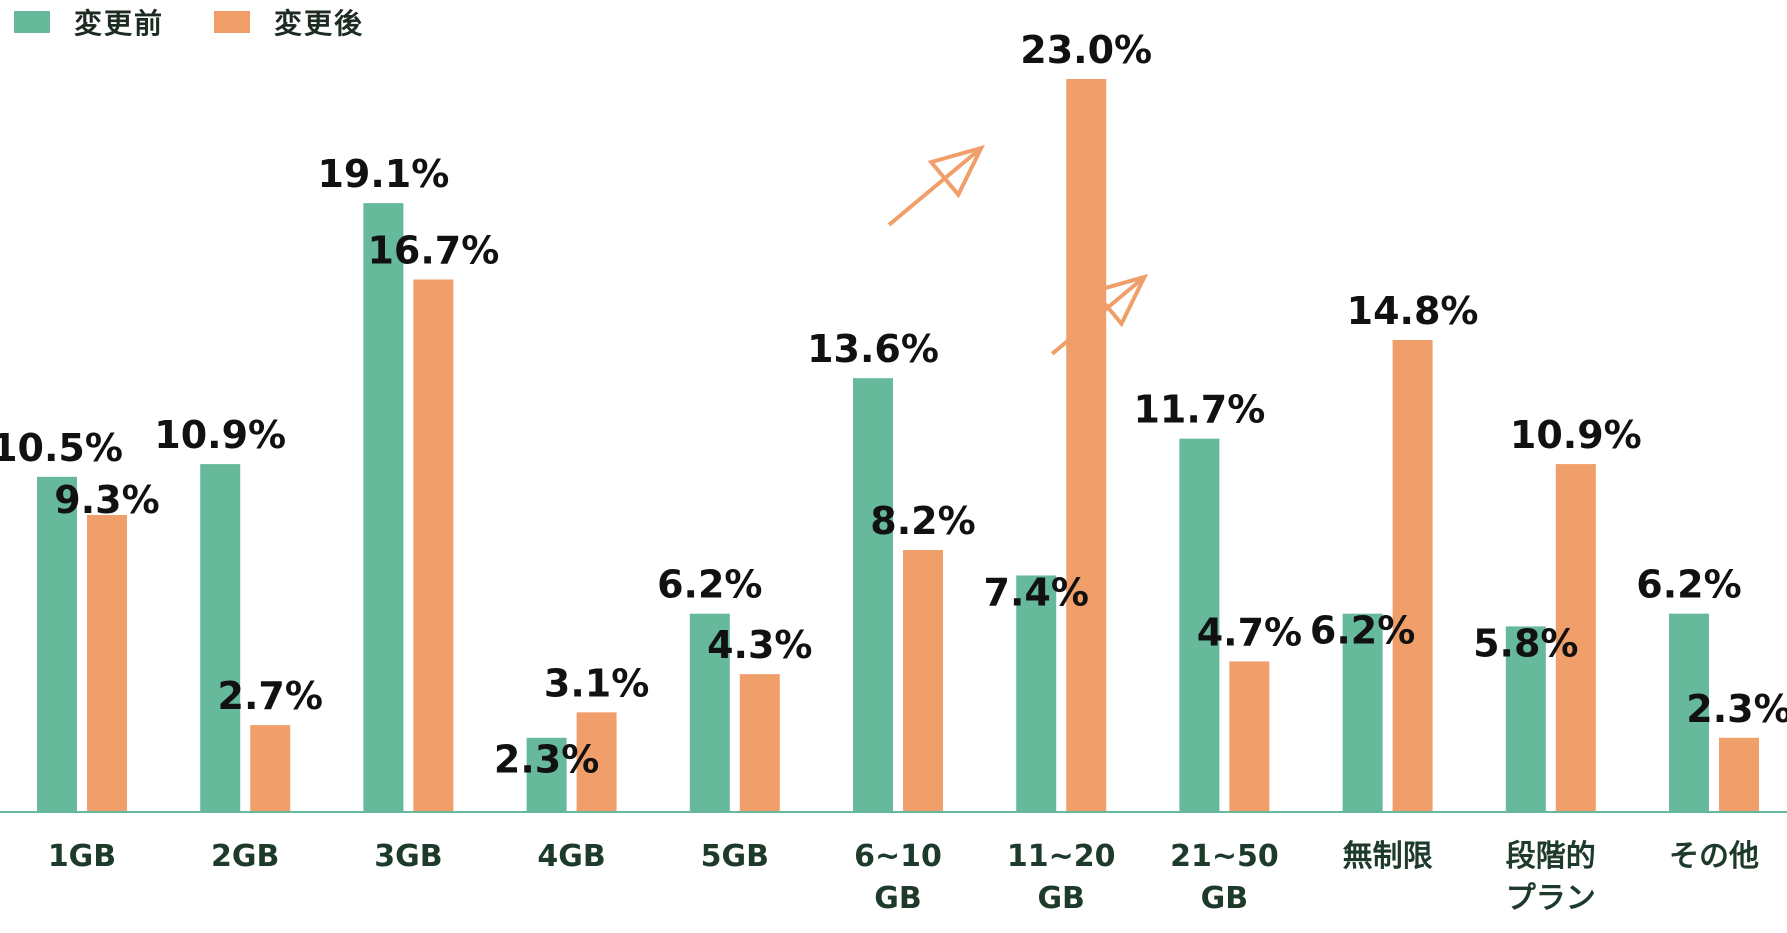 The height and width of the screenshot is (933, 1787). I want to click on data-label-after-9: 10.9%, so click(1576, 435).